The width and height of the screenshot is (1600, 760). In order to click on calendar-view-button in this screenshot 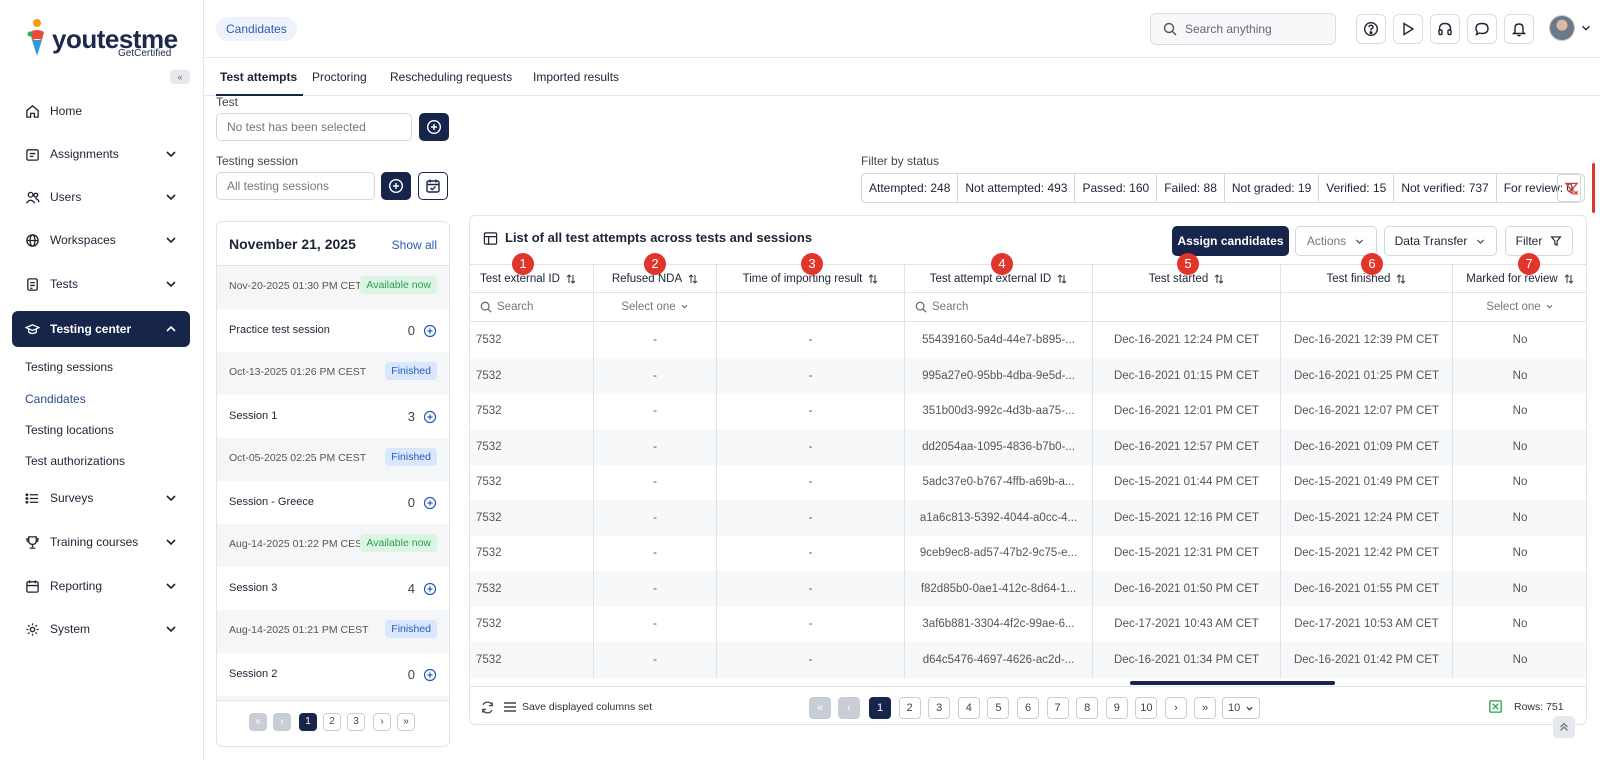, I will do `click(433, 186)`.